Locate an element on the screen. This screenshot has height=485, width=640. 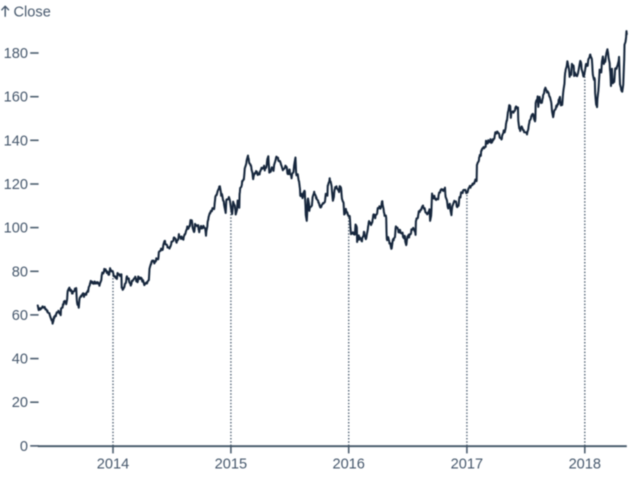
svg-text: 2018 is located at coordinates (585, 465).